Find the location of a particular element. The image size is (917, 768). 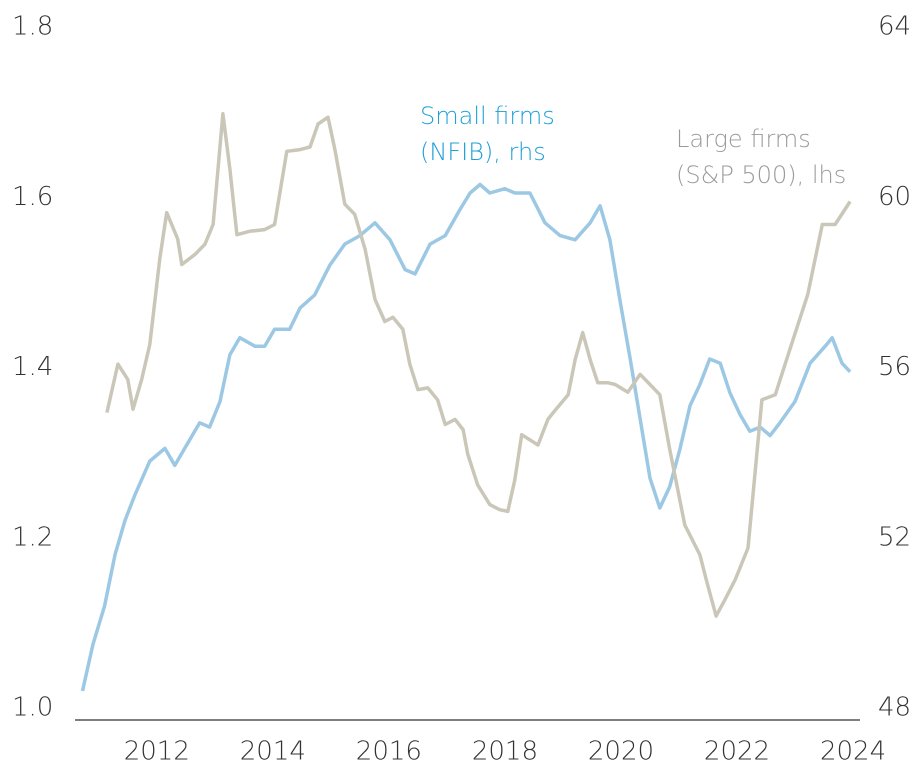

annotation: (NFIB), rhs is located at coordinates (483, 152).